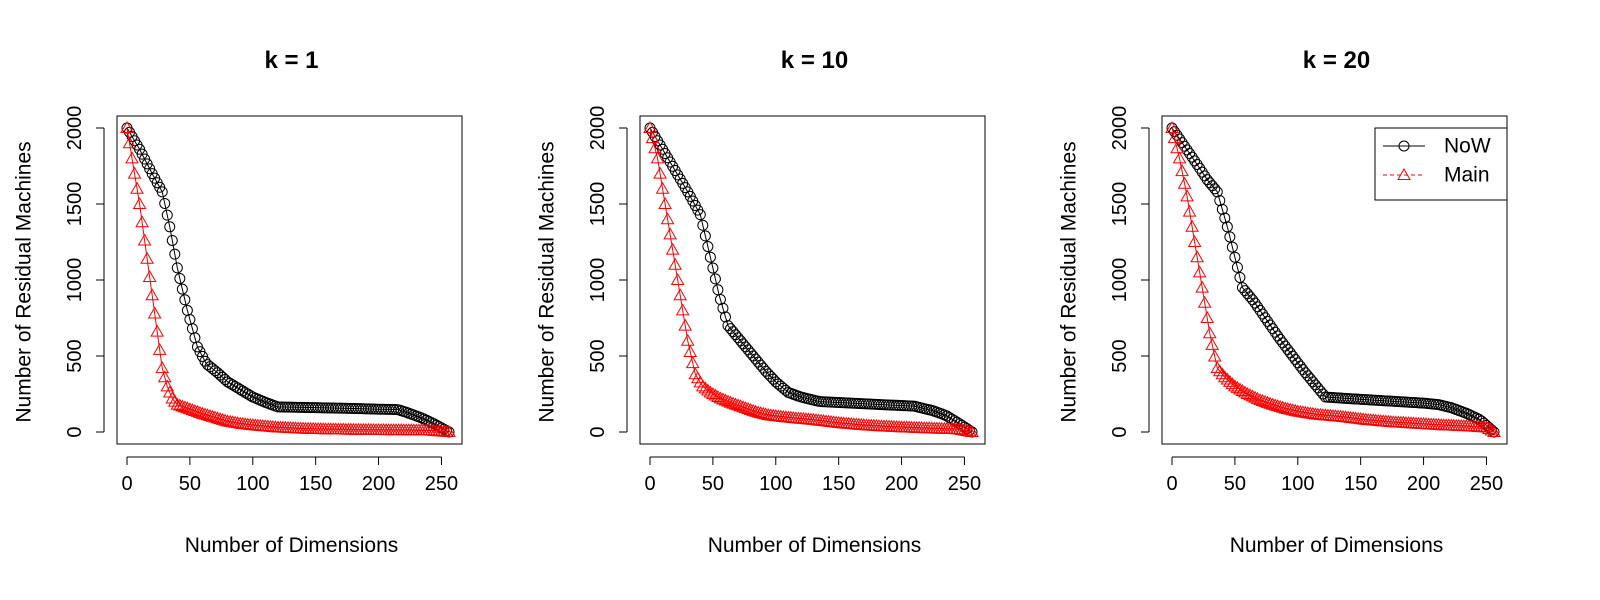 Image resolution: width=1600 pixels, height=600 pixels. I want to click on x-tick-label: 200, so click(901, 484).